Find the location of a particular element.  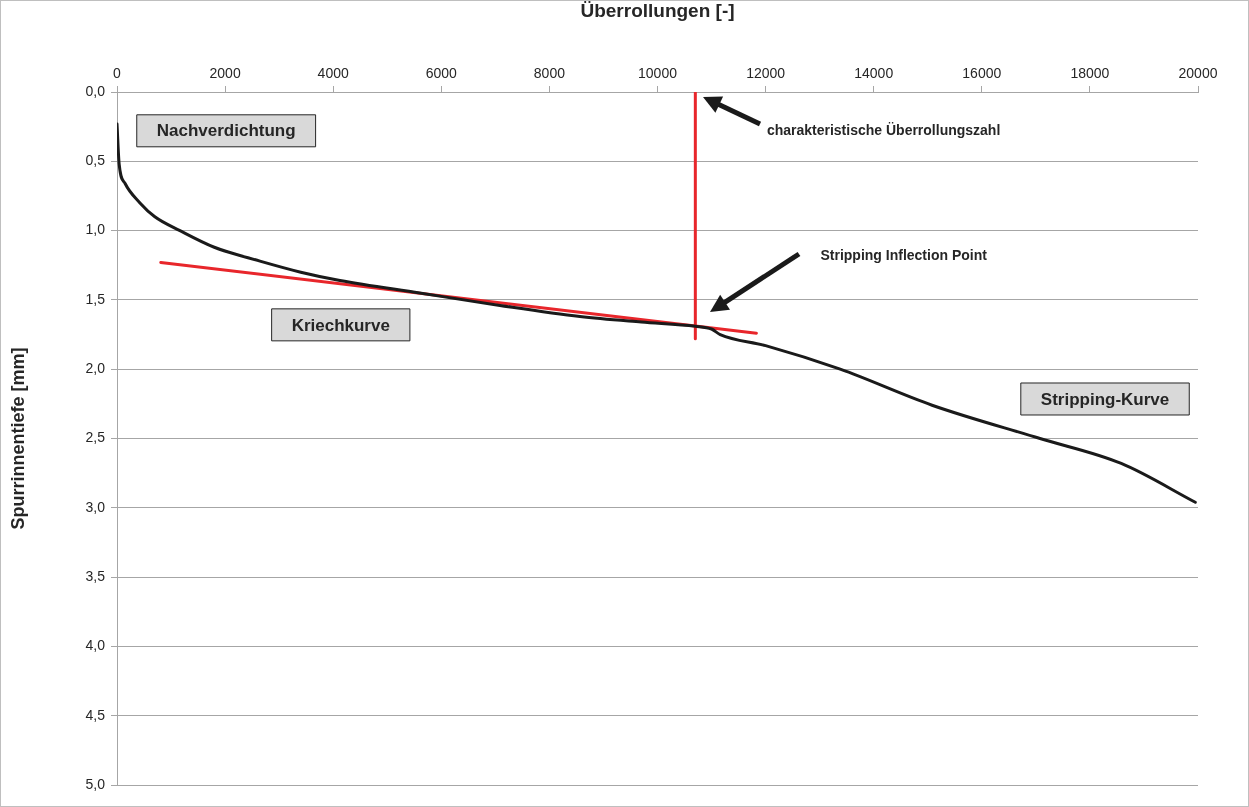

x-tick-label: 18000 is located at coordinates (1090, 73).